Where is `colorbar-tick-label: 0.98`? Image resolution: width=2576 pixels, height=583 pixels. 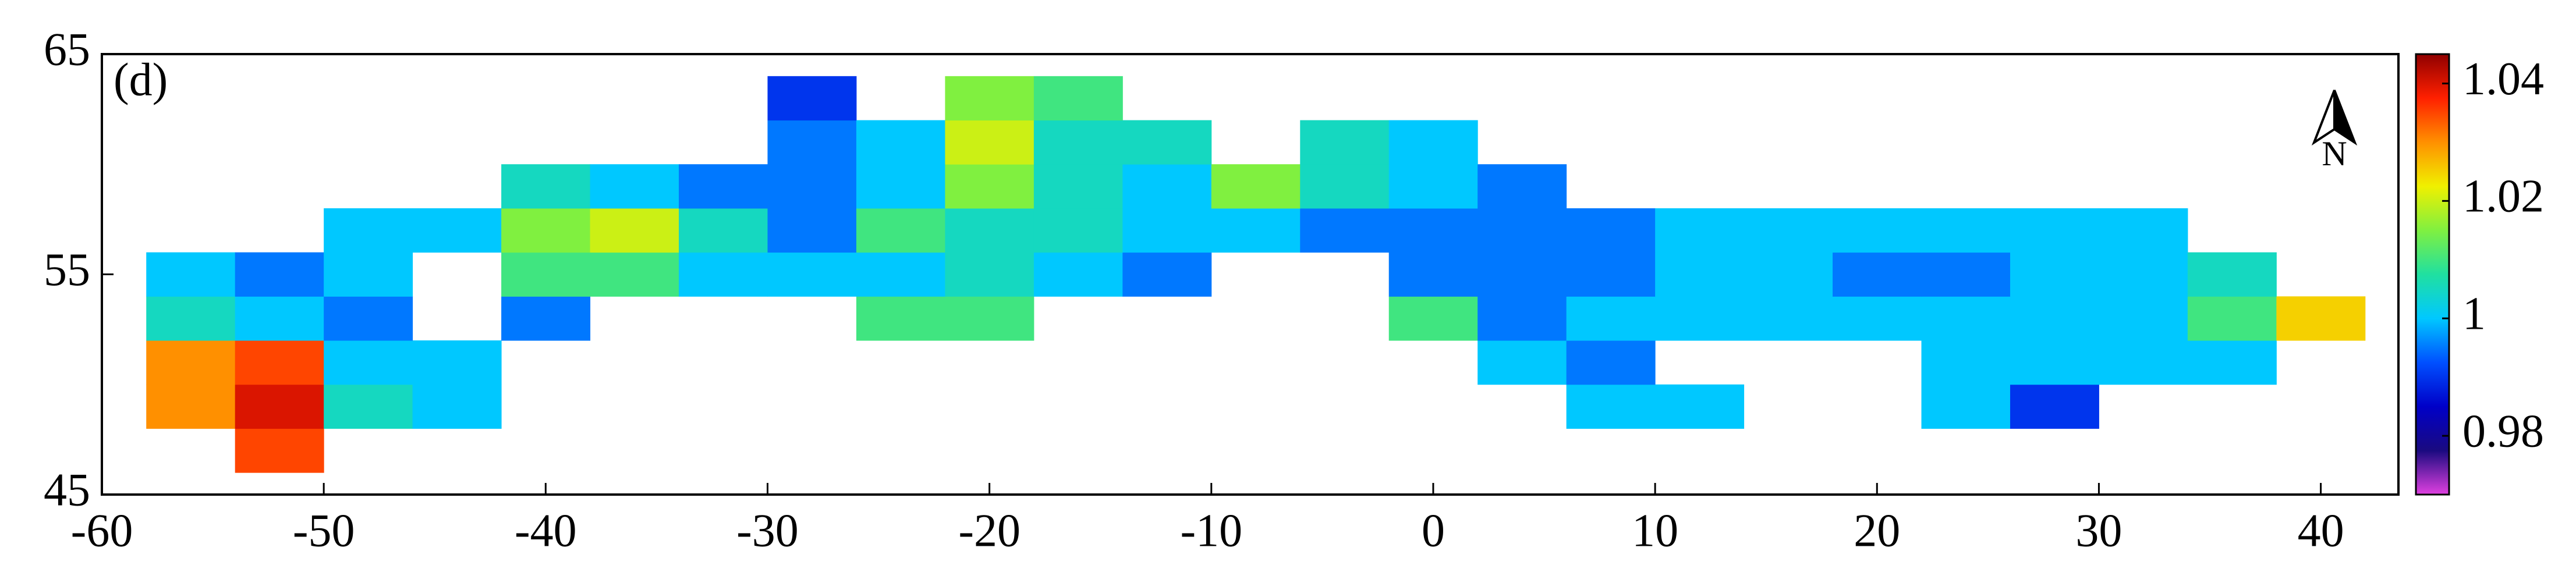
colorbar-tick-label: 0.98 is located at coordinates (2503, 432).